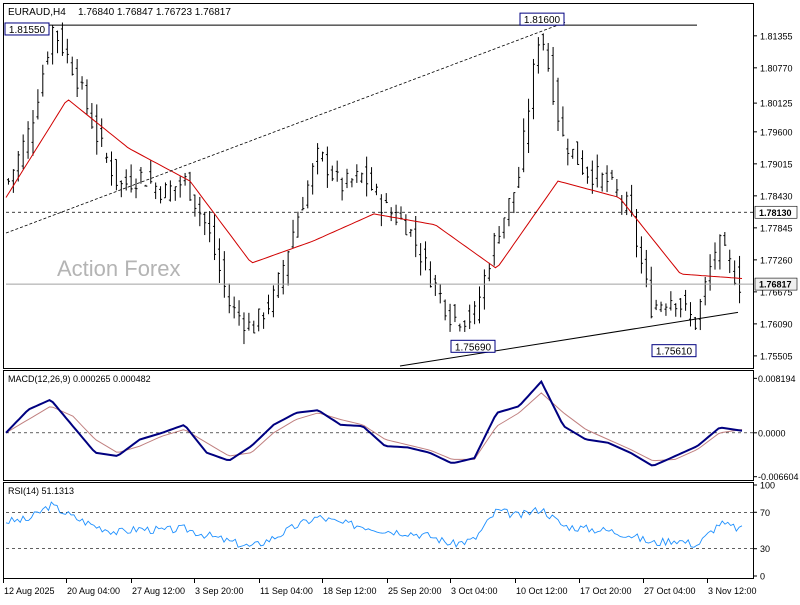  Describe the element at coordinates (350, 591) in the screenshot. I see `xtick-label: 18 Sep 12:00` at that location.